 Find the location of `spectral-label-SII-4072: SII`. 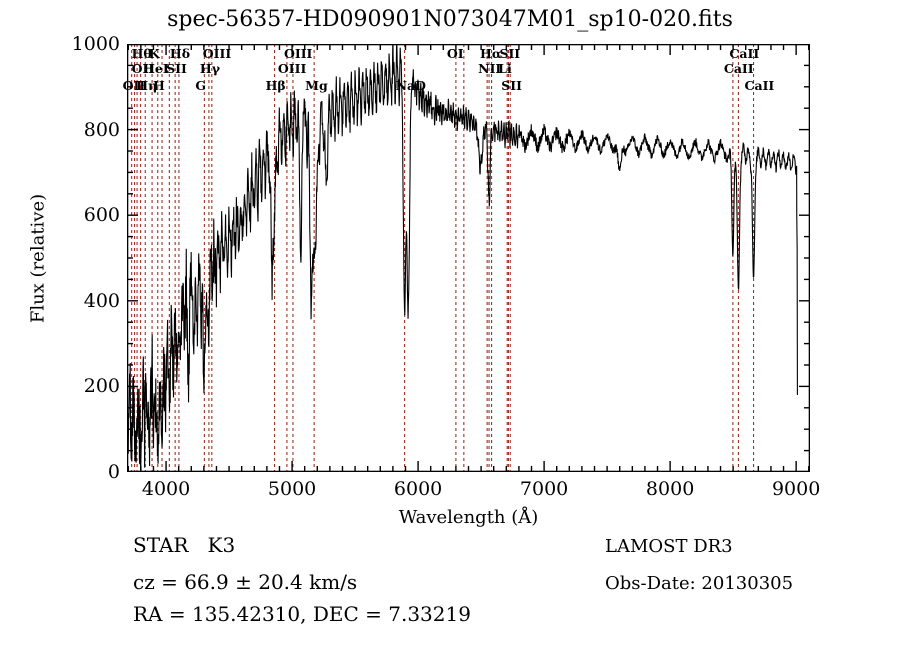

spectral-label-SII-4072: SII is located at coordinates (176, 68).